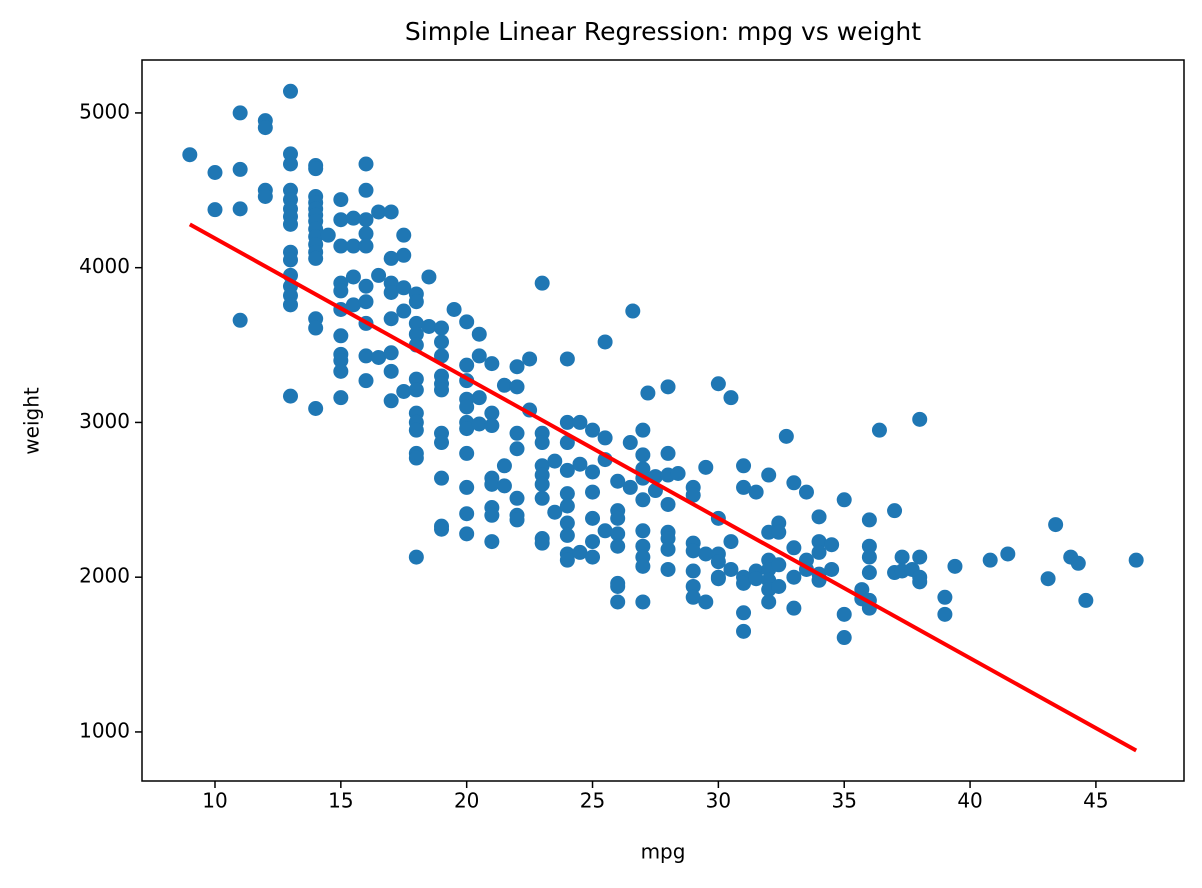 The width and height of the screenshot is (1202, 888). I want to click on x-tick-label: 25, so click(592, 801).